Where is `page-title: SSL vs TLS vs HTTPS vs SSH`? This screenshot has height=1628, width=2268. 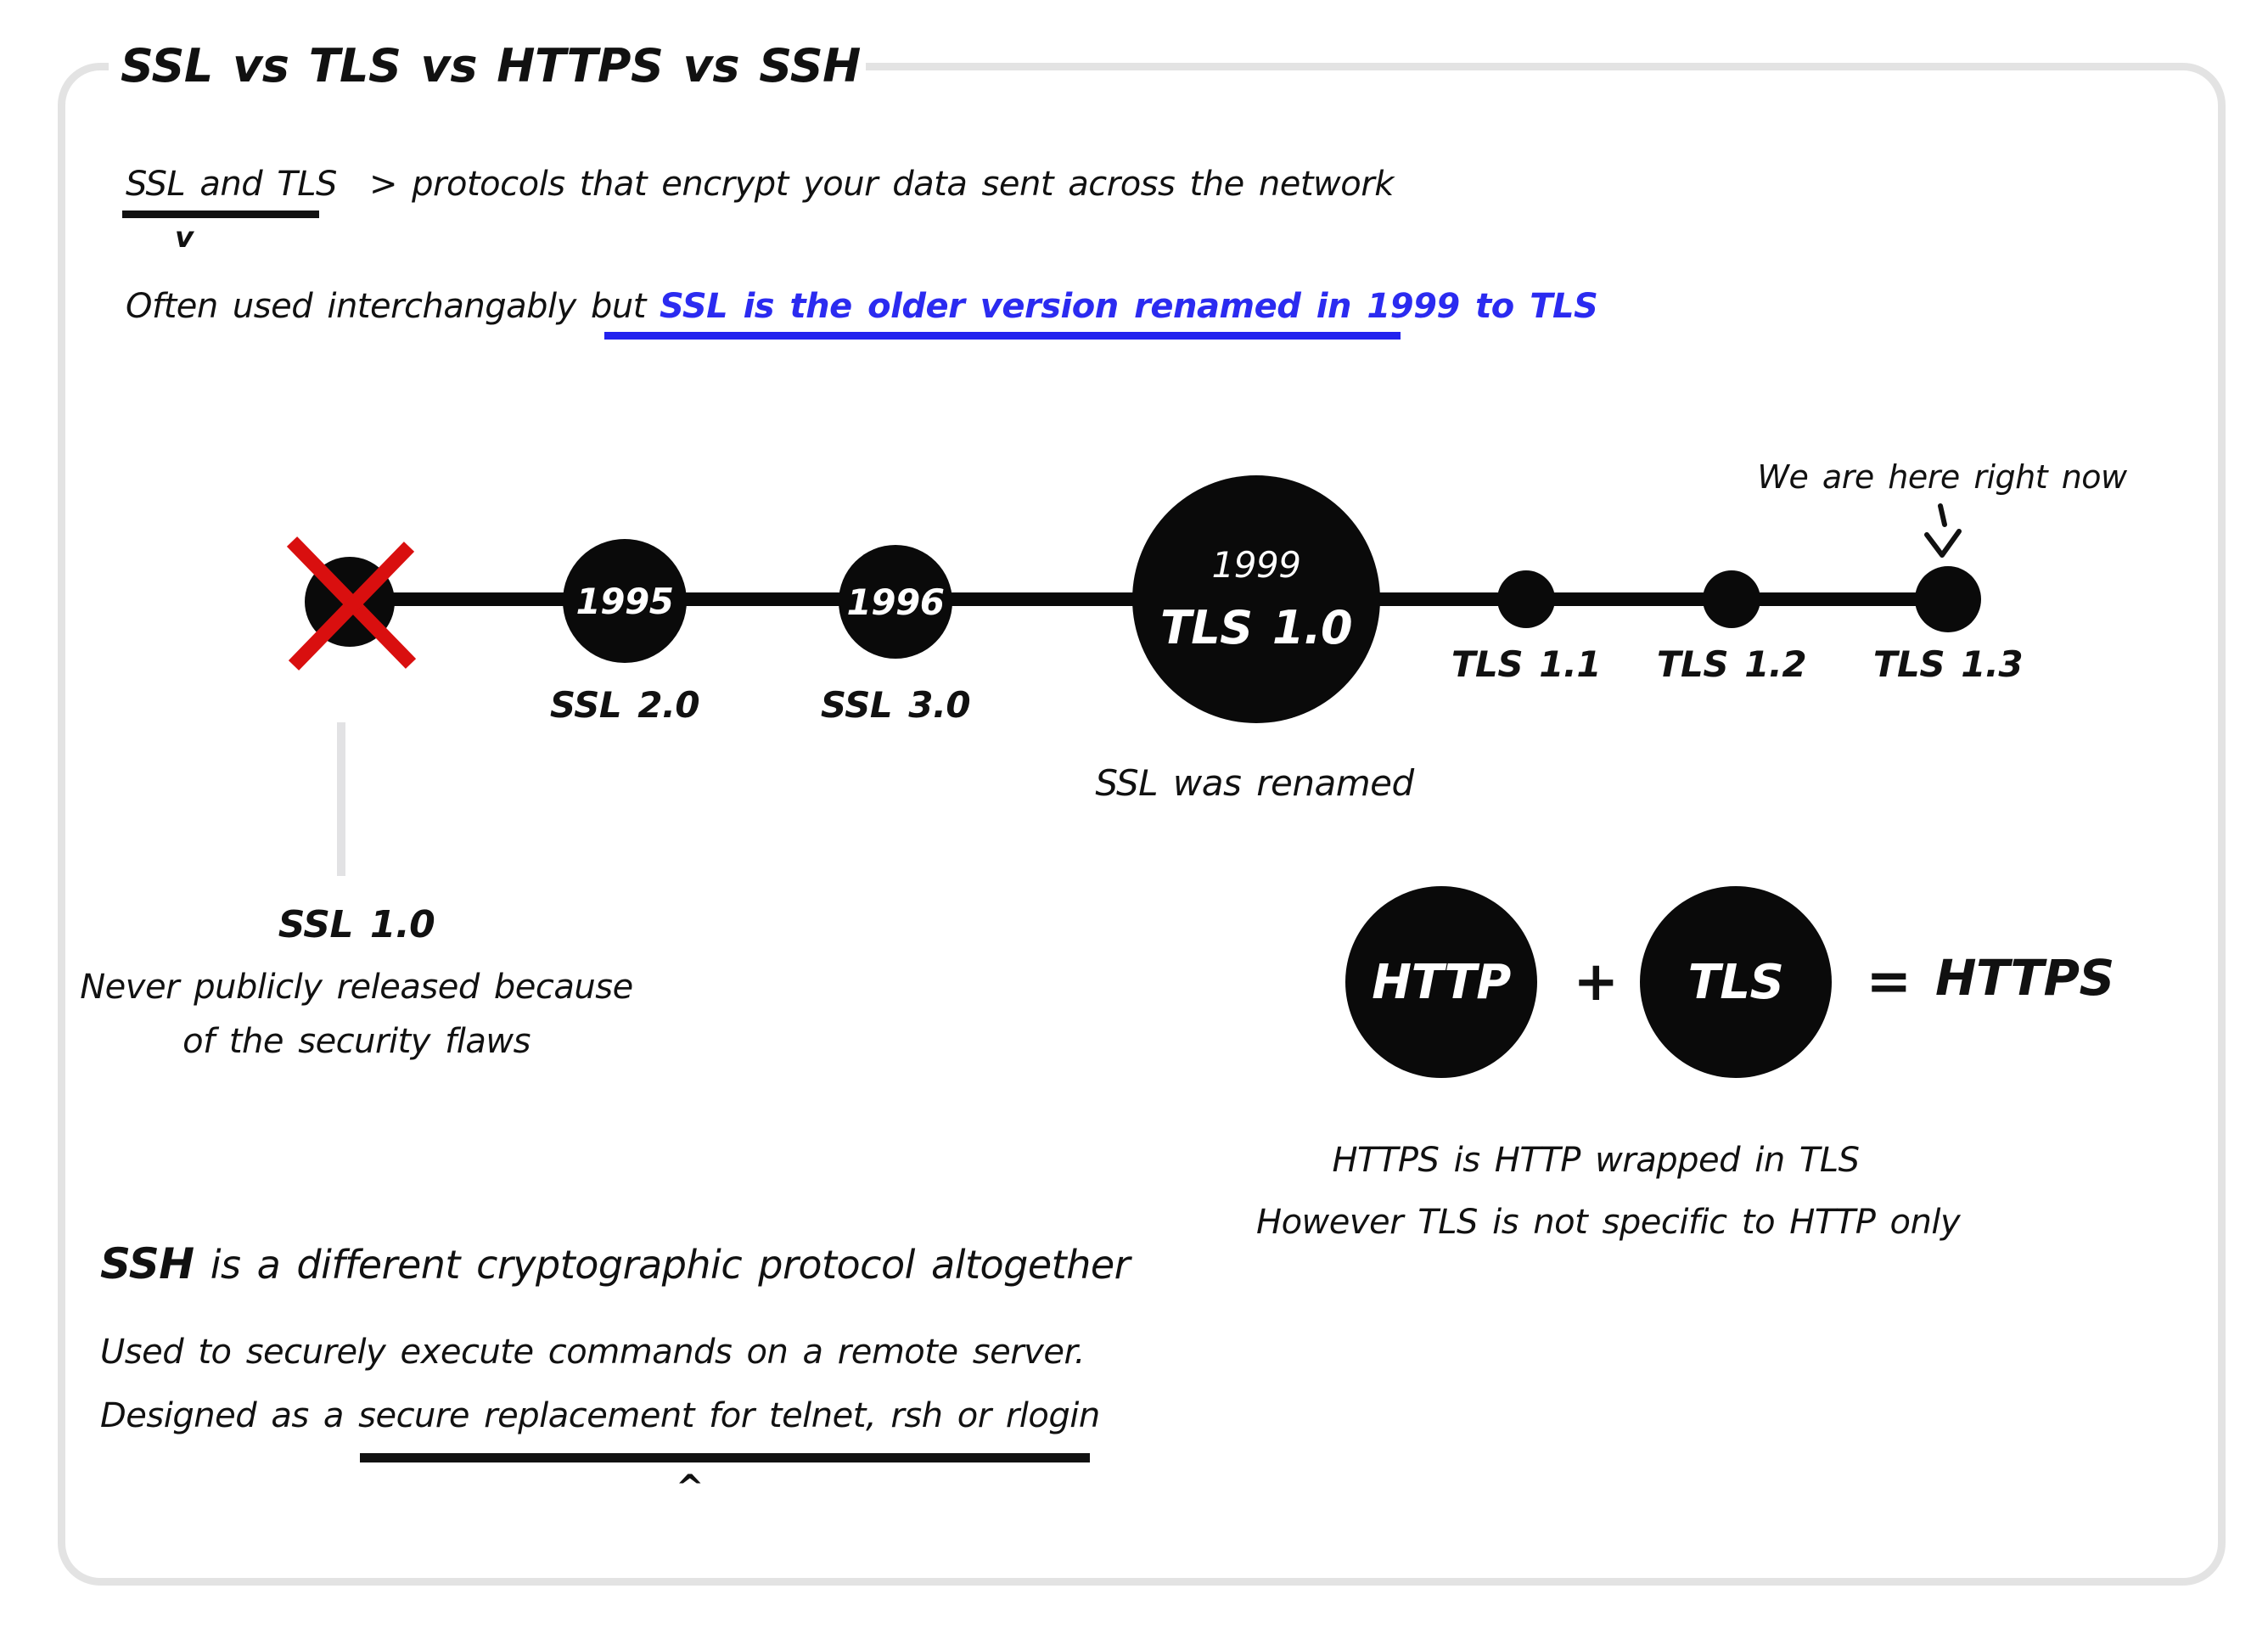
page-title: SSL vs TLS vs HTTPS vs SSH is located at coordinates (491, 66).